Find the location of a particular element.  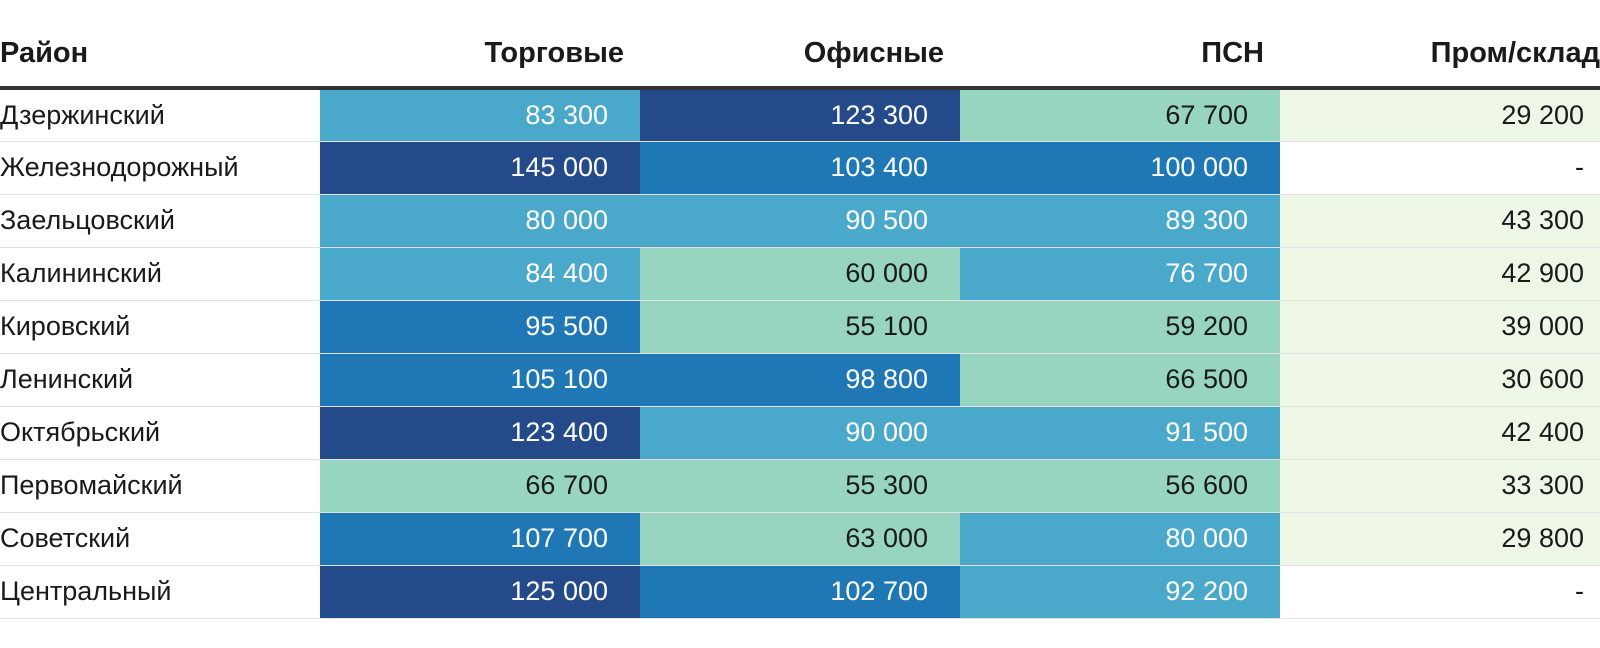

heat-cell: 123 300 is located at coordinates (800, 115).